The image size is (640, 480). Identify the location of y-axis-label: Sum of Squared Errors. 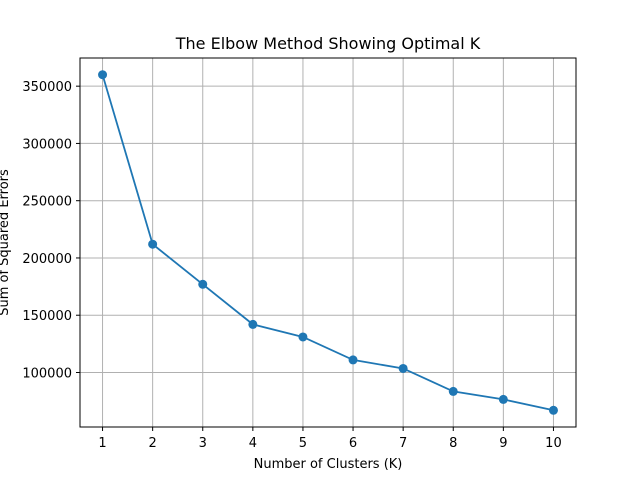
(6, 242).